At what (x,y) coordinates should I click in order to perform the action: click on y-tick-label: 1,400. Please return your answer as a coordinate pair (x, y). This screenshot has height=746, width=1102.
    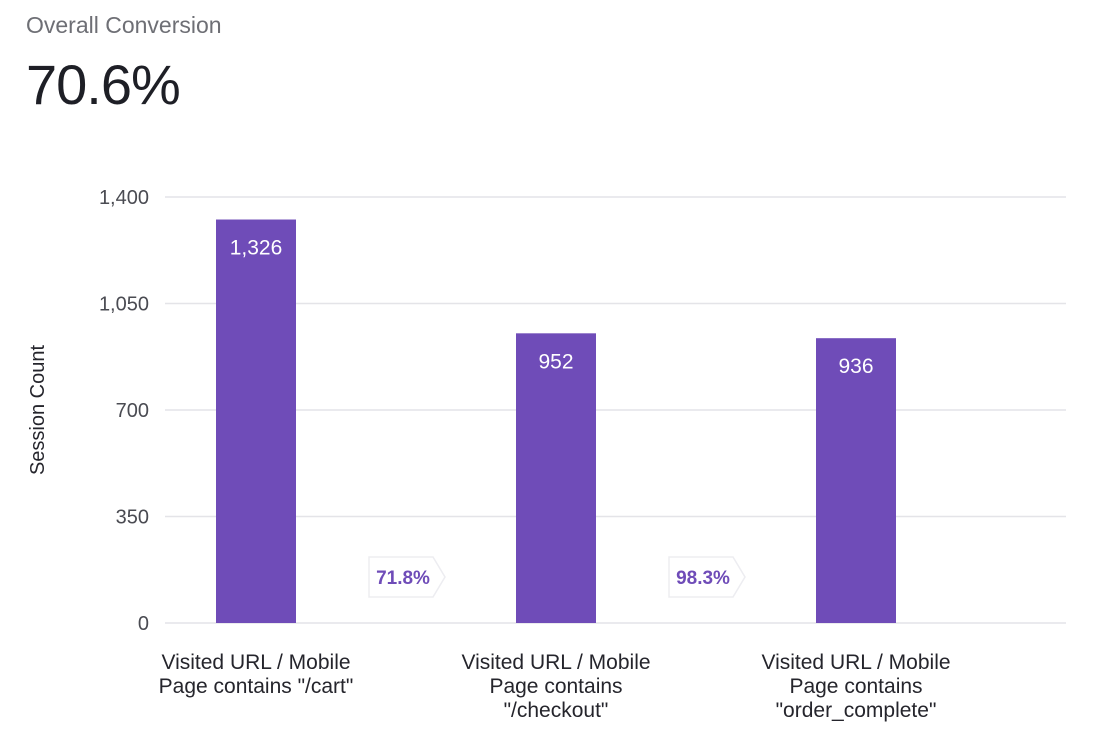
    Looking at the image, I should click on (124, 198).